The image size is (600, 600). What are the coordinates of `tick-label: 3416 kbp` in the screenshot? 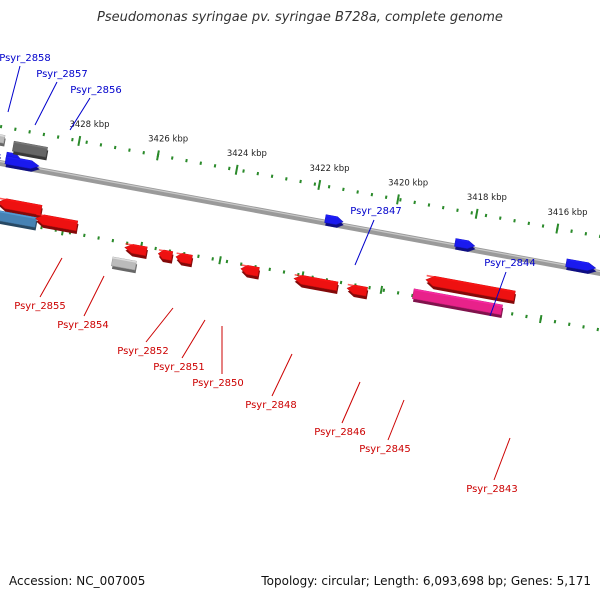 It's located at (567, 213).